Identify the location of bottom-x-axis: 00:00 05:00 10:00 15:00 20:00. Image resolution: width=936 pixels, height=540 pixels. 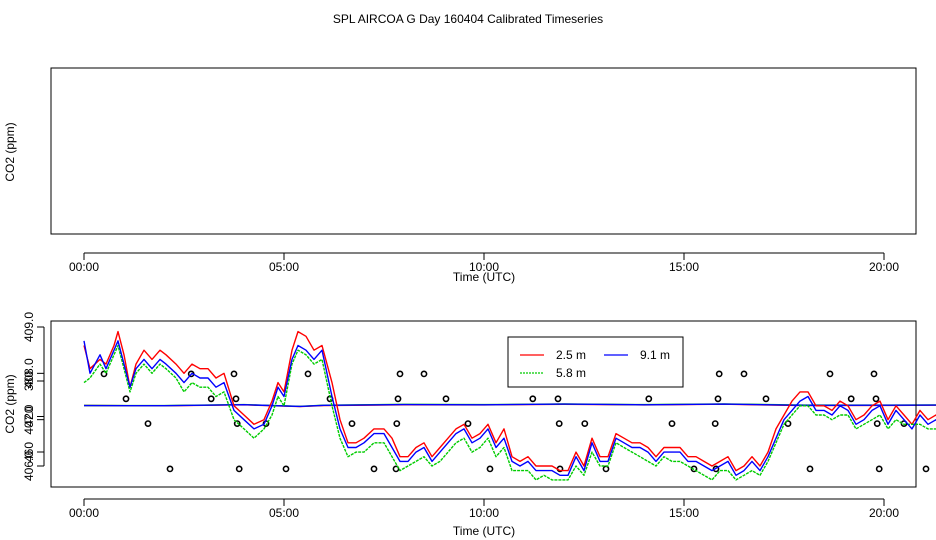
(484, 509).